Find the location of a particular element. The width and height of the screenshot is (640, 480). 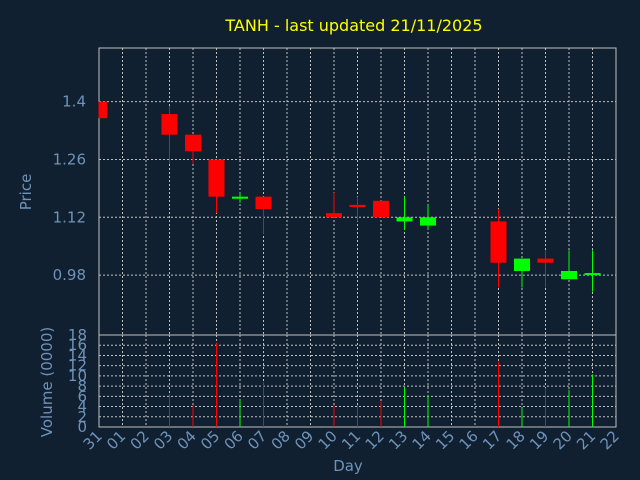

x-tick-label: 08 is located at coordinates (281, 440).